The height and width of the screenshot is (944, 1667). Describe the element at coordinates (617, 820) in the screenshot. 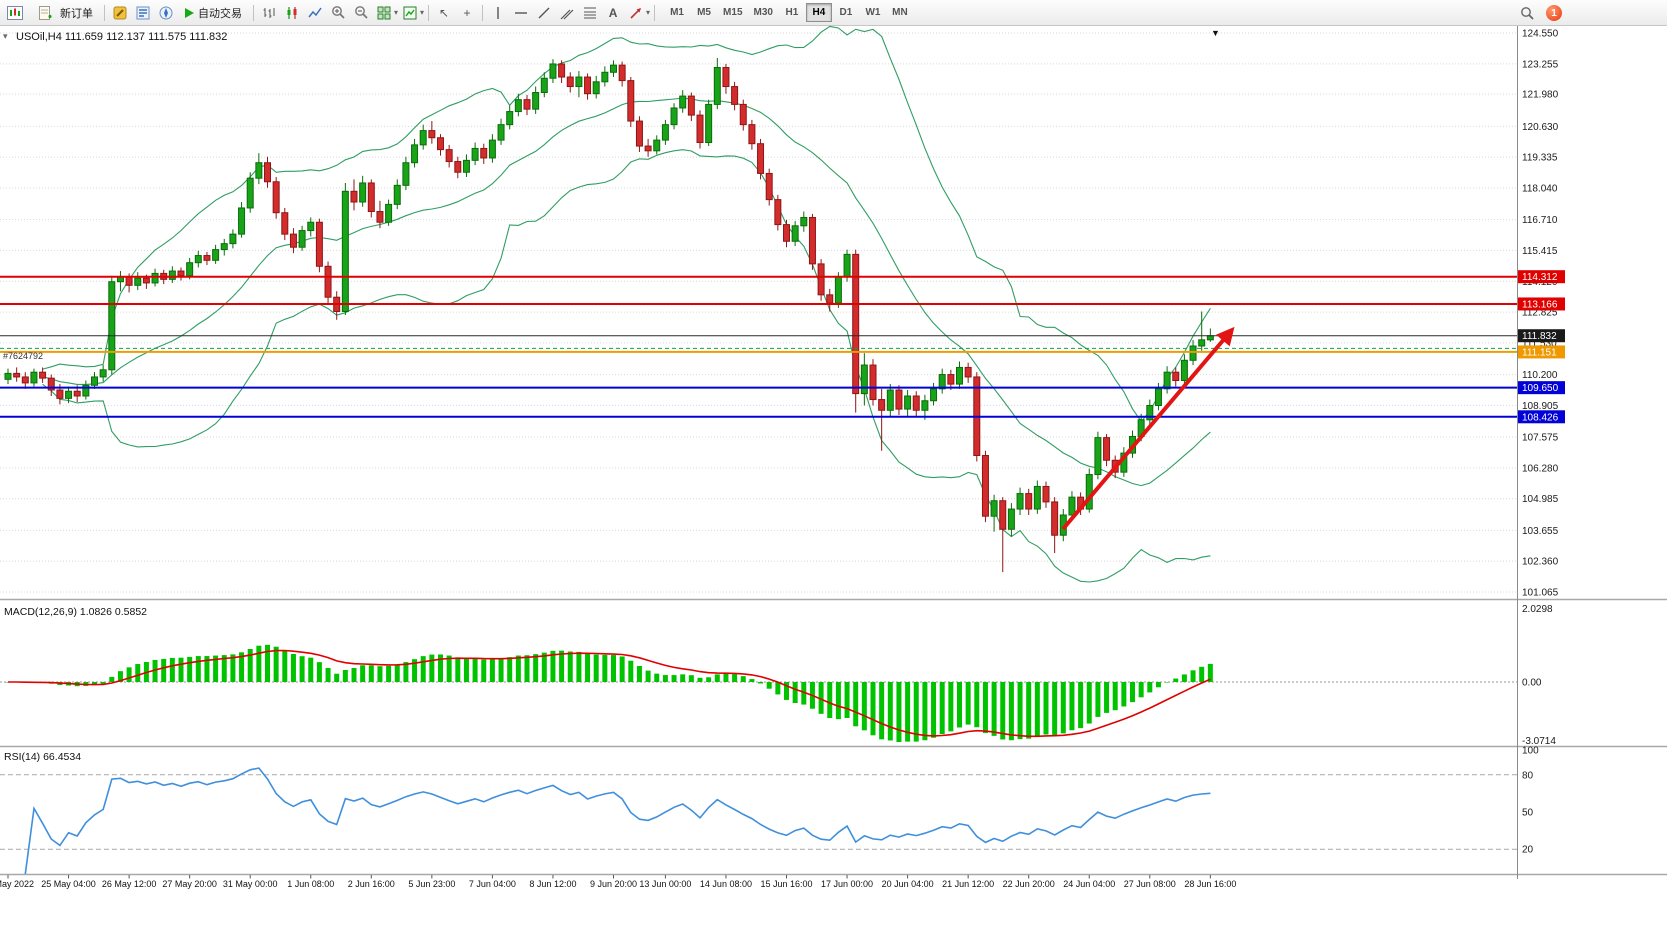

I see `rsi-line` at that location.